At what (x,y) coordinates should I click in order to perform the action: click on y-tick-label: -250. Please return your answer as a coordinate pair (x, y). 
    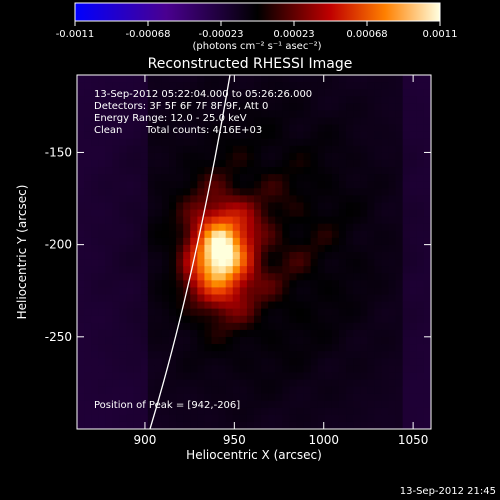
    Looking at the image, I should click on (58, 337).